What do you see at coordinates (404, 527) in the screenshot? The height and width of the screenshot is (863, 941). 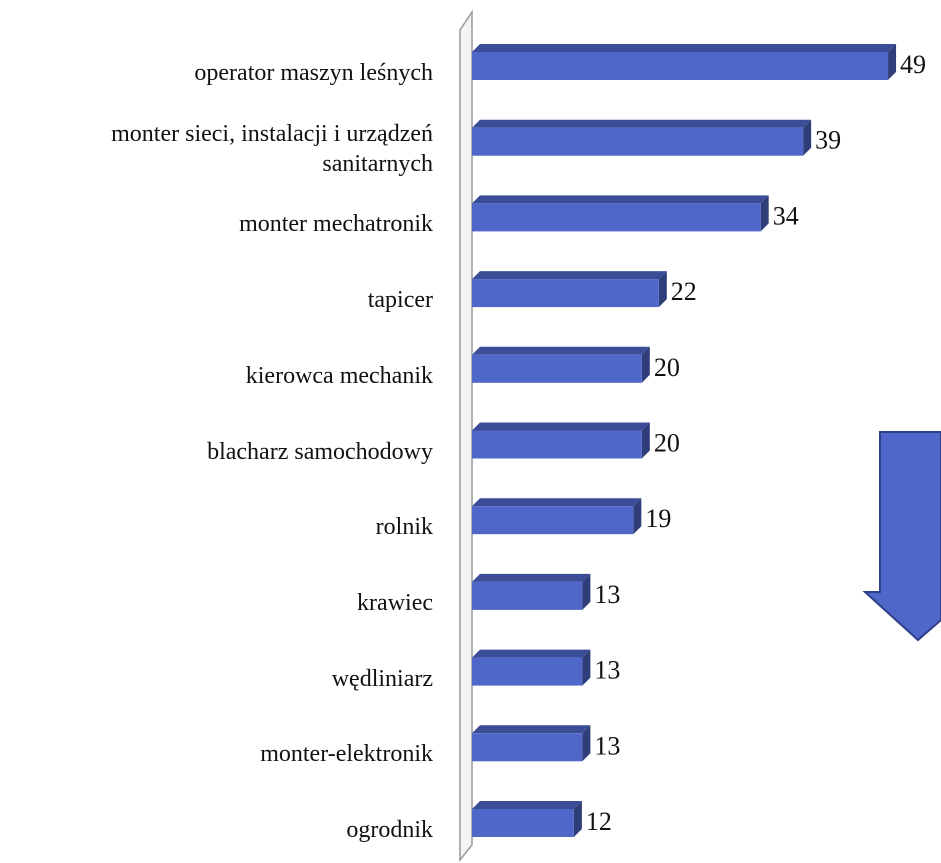 I see `category-label: rolnik` at bounding box center [404, 527].